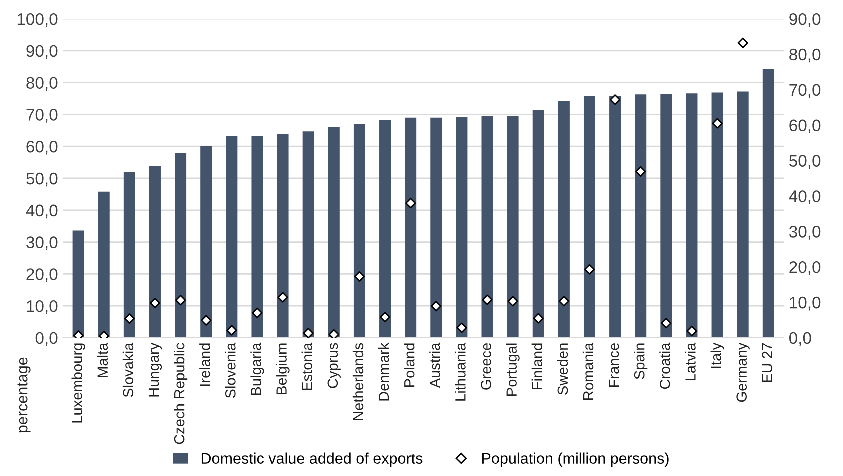 Image resolution: width=843 pixels, height=476 pixels. Describe the element at coordinates (283, 369) in the screenshot. I see `x-tick-label: Belgium` at that location.